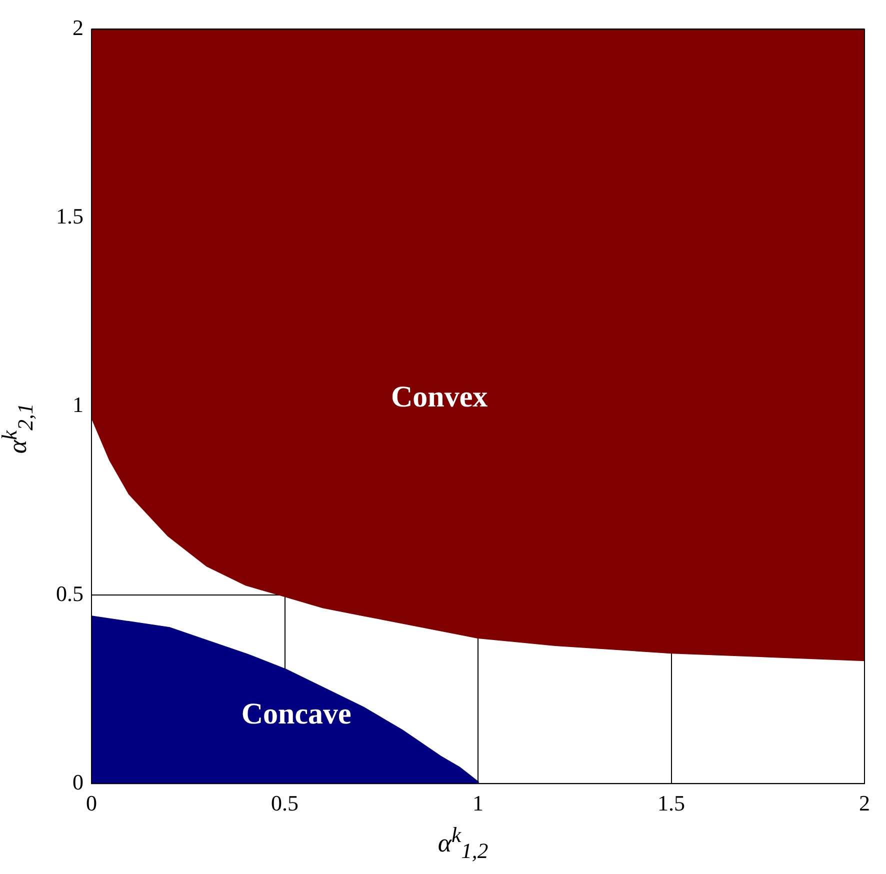 The height and width of the screenshot is (874, 886). Describe the element at coordinates (671, 803) in the screenshot. I see `x-tick-label: 1.5` at that location.